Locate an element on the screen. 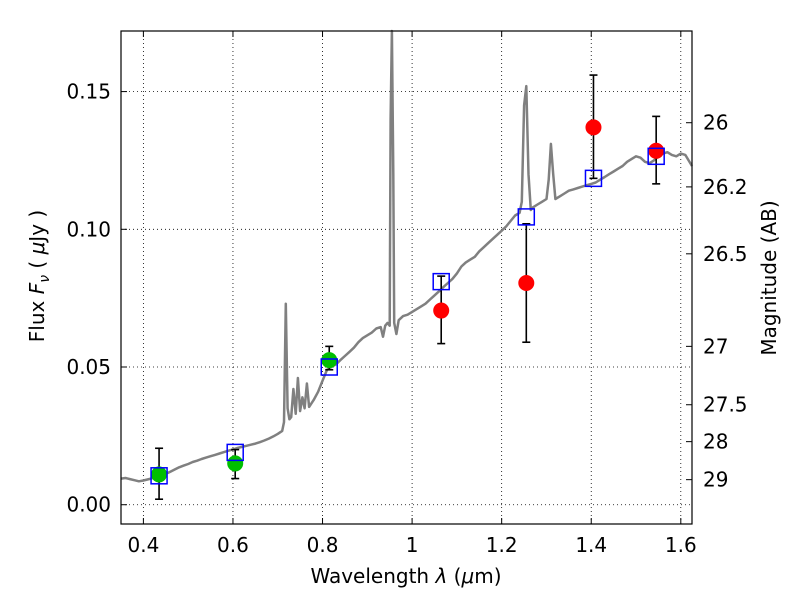 This screenshot has height=600, width=800. y-tick-label: 0.15 is located at coordinates (88, 92).